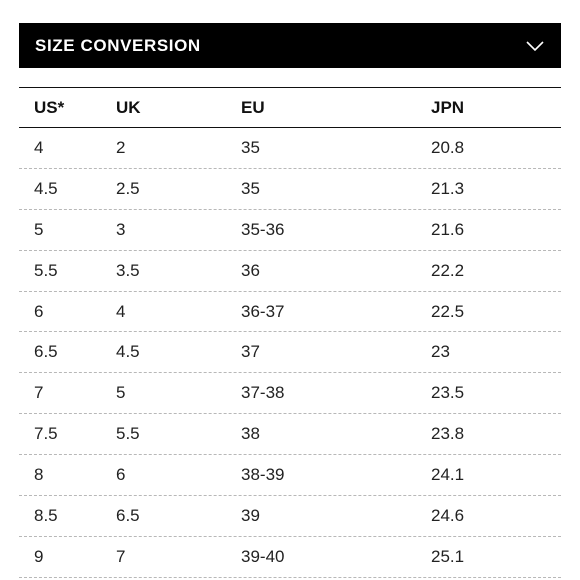  I want to click on cell-us: 5, so click(39, 229).